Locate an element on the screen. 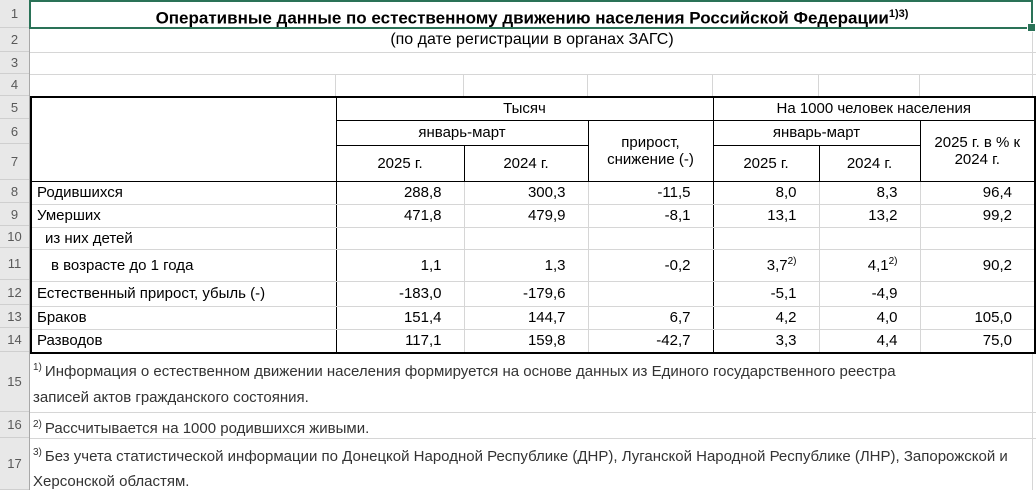 Image resolution: width=1036 pixels, height=490 pixels. row-label: в возрасте до 1 года is located at coordinates (184, 265).